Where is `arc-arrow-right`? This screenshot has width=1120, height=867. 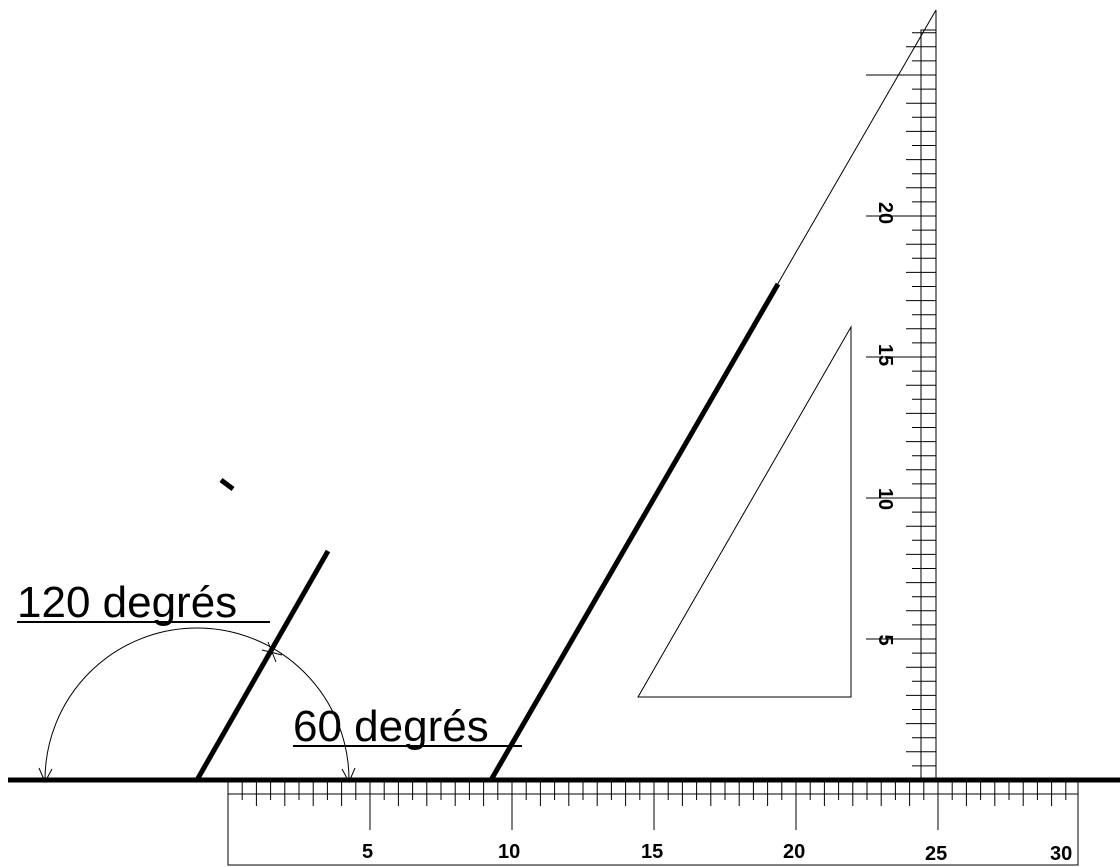 arc-arrow-right is located at coordinates (348, 775).